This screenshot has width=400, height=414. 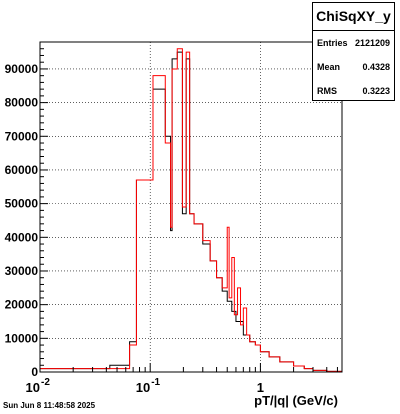 I want to click on y-tick-label: 90000, so click(x=22, y=69).